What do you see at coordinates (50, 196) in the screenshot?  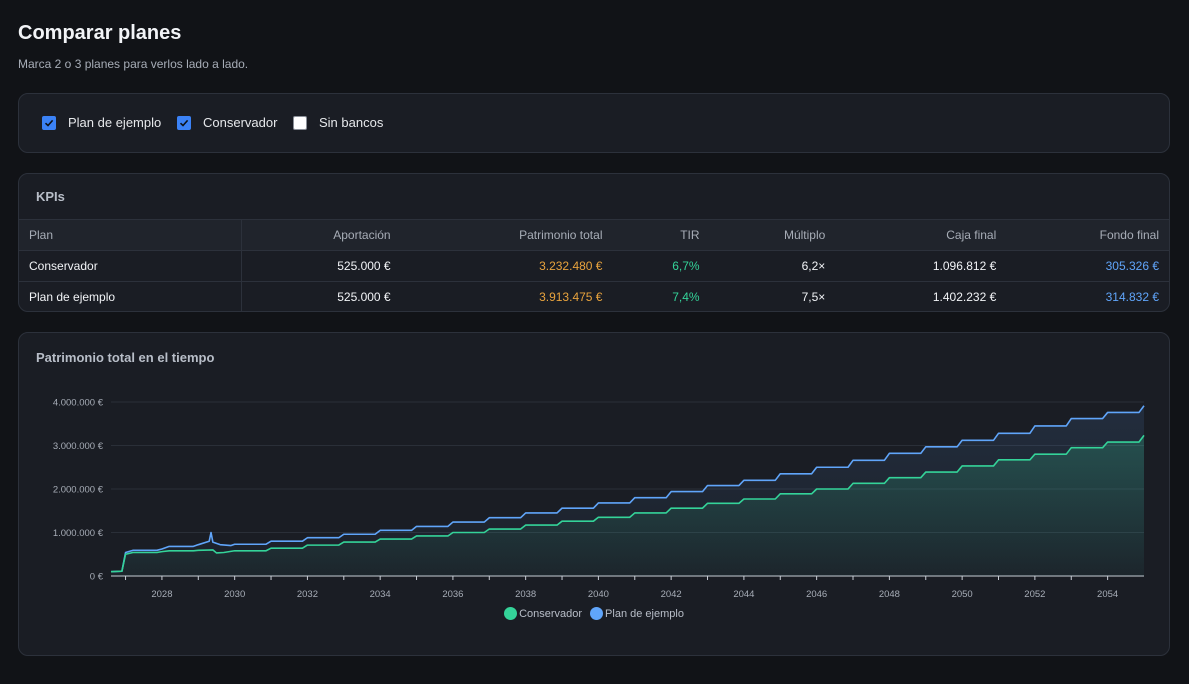 I see `kpi-card-title: KPIs` at bounding box center [50, 196].